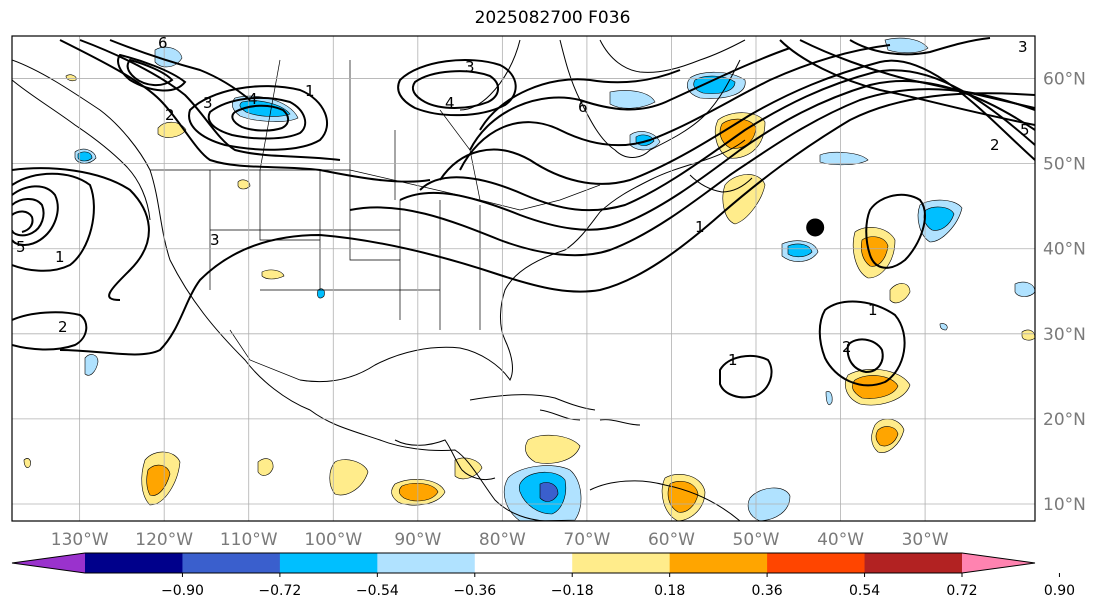  I want to click on storm-center-marker, so click(815, 227).